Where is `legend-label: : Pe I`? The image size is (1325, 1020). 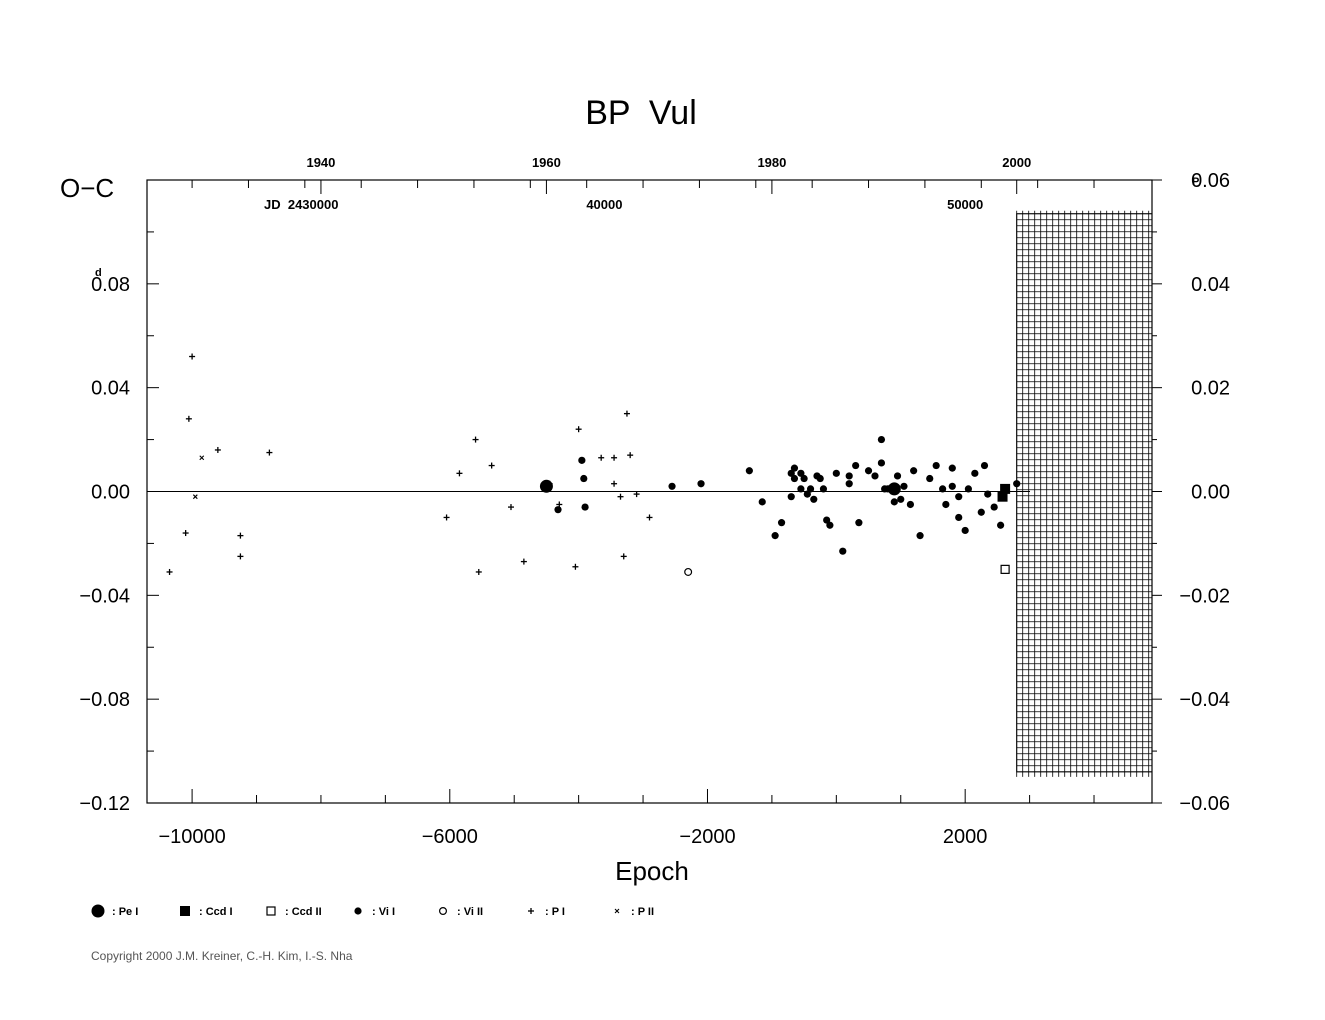 legend-label: : Pe I is located at coordinates (125, 912).